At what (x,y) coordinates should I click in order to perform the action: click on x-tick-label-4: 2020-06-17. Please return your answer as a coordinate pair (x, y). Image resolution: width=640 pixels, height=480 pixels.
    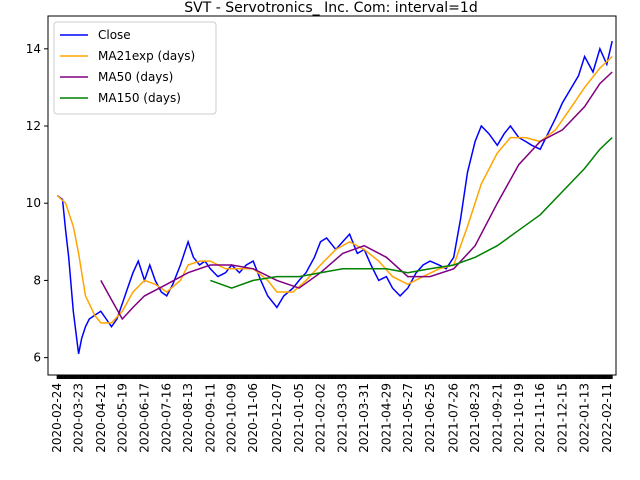
    Looking at the image, I should click on (145, 418).